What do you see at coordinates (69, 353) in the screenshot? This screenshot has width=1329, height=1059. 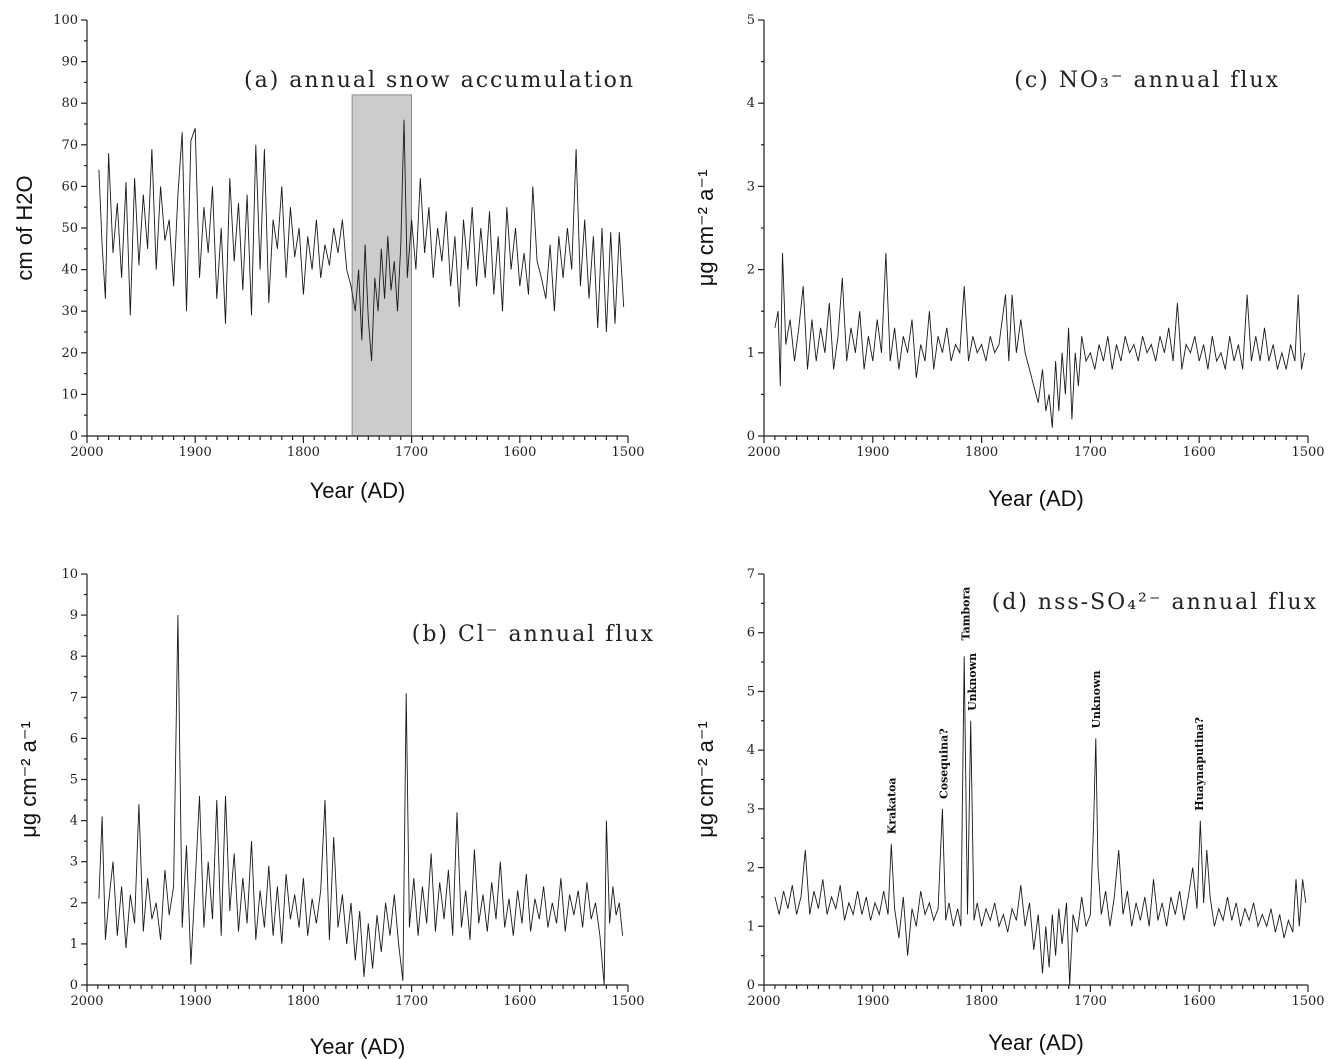 I see `y-tick-label: 20` at bounding box center [69, 353].